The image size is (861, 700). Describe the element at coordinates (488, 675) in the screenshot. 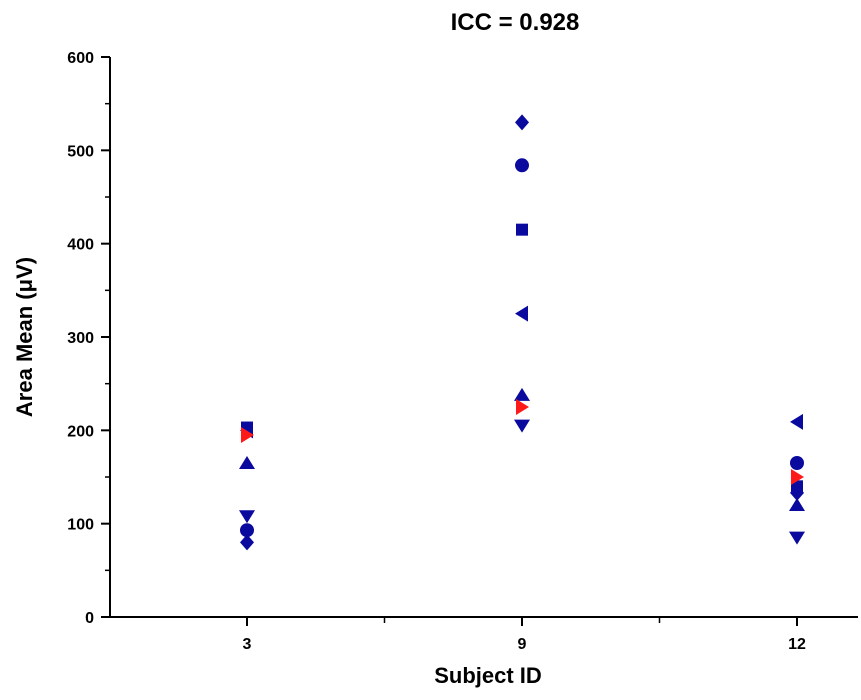

I see `x-axis-title: Subject ID` at that location.